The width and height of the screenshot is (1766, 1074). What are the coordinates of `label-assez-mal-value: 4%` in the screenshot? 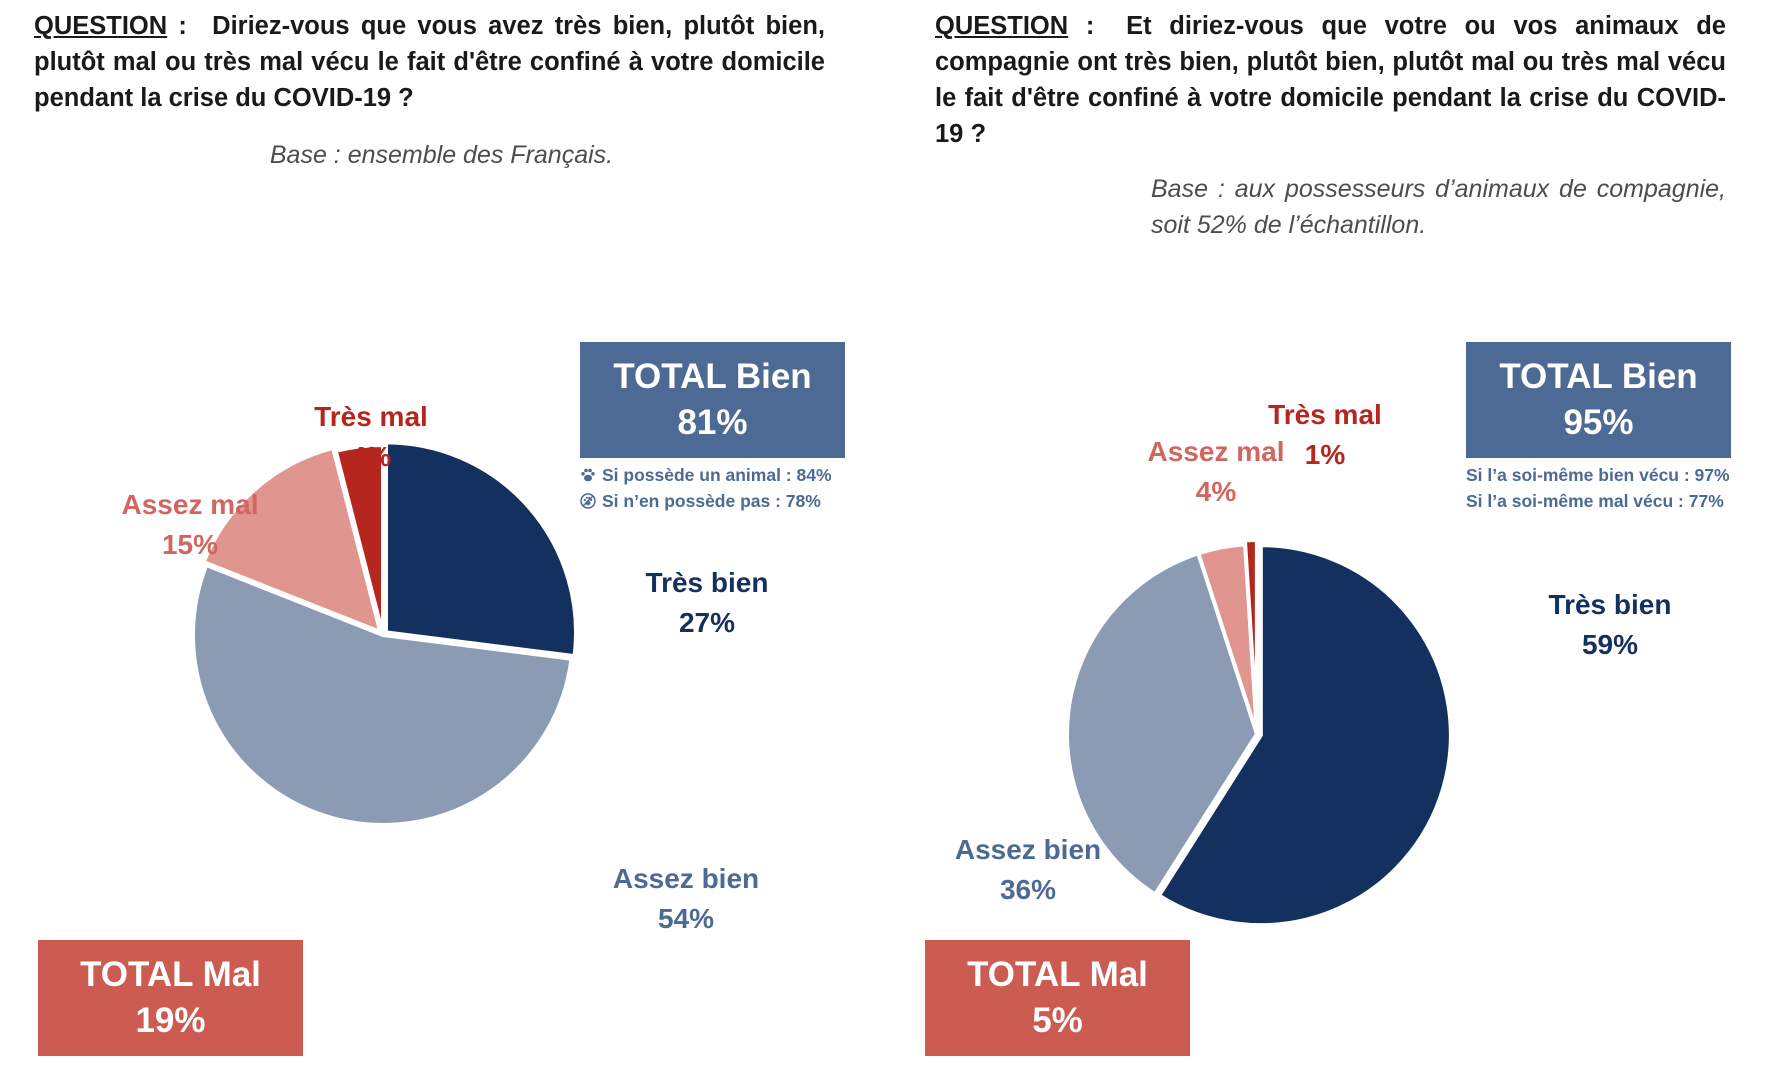 It's located at (1216, 491).